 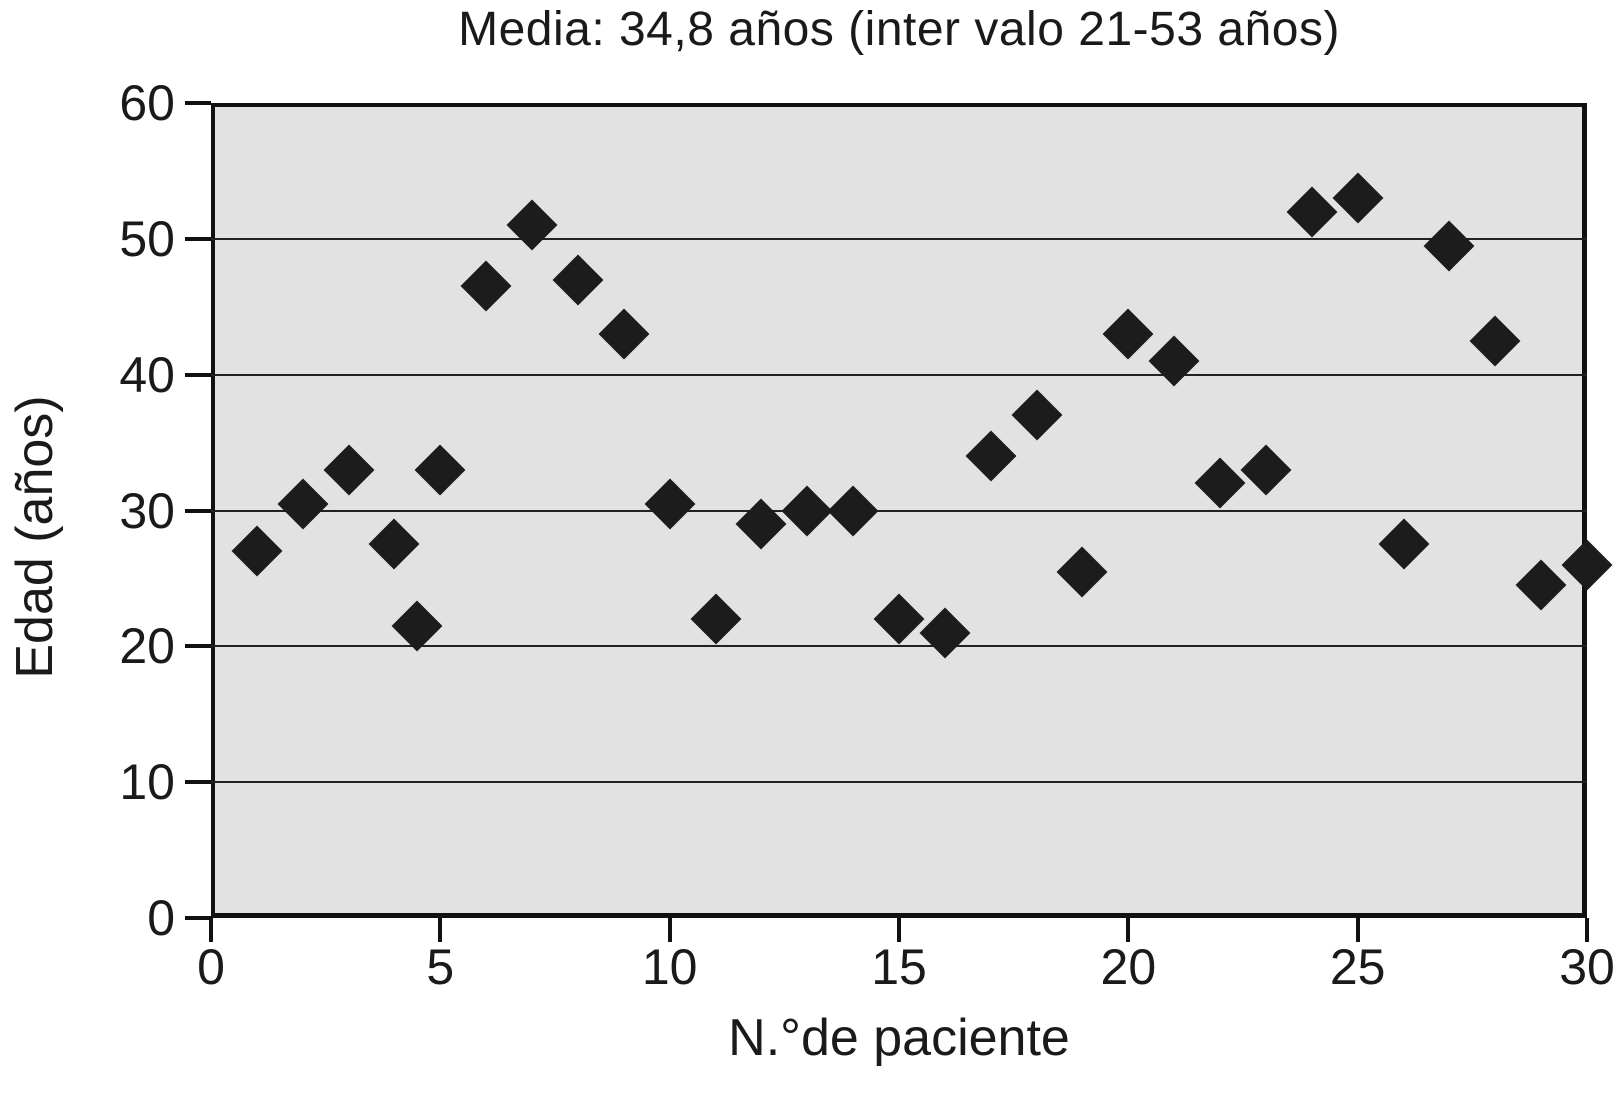 I want to click on x-tick-label-0: 0, so click(x=211, y=967).